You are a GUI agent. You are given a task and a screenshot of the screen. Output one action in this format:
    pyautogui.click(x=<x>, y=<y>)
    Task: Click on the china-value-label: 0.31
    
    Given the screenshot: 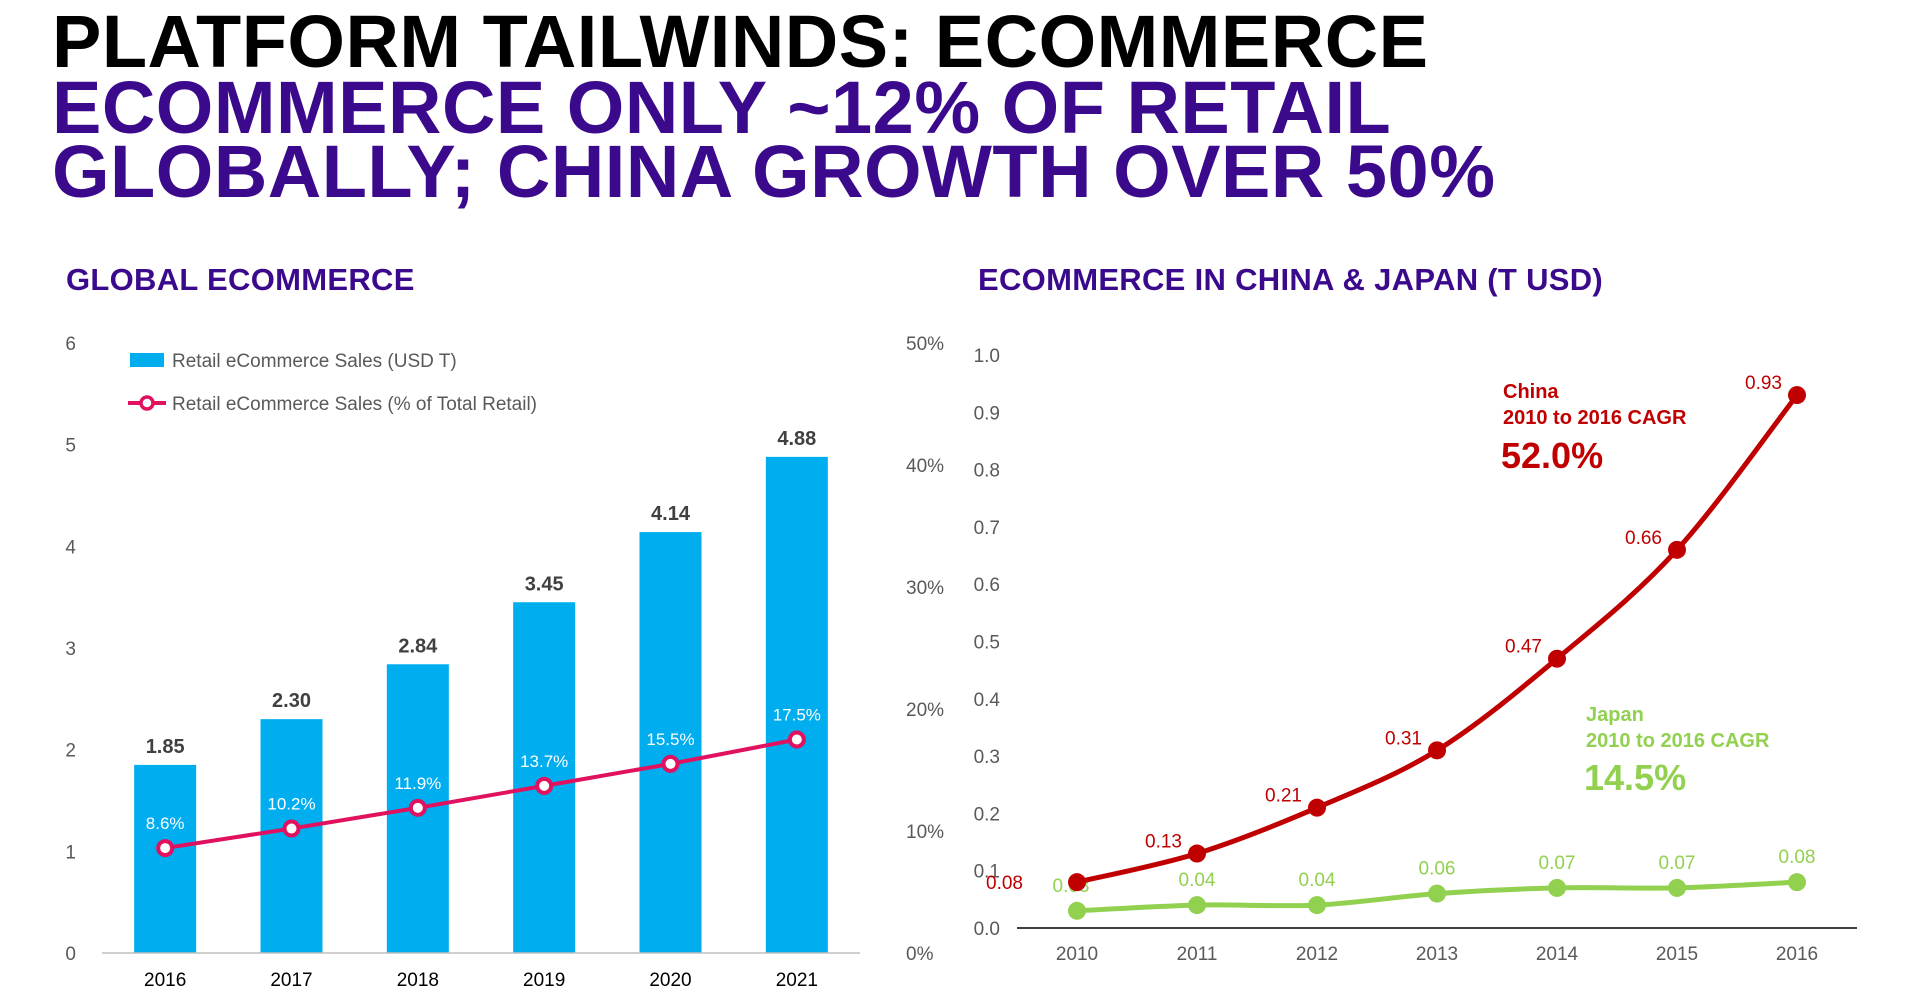 What is the action you would take?
    pyautogui.click(x=1403, y=738)
    